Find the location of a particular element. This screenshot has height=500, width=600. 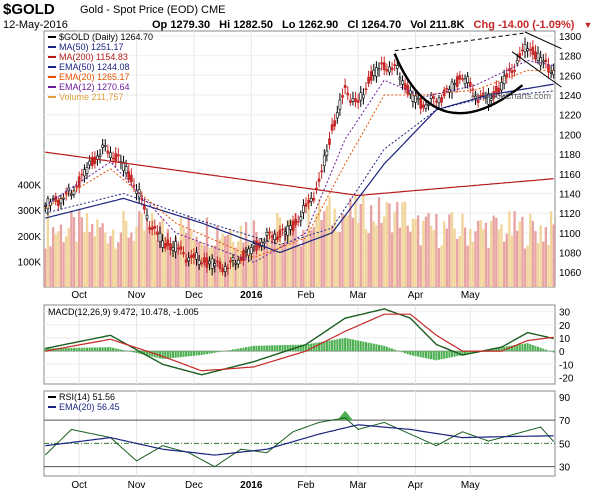

rsi-line is located at coordinates (299, 442).